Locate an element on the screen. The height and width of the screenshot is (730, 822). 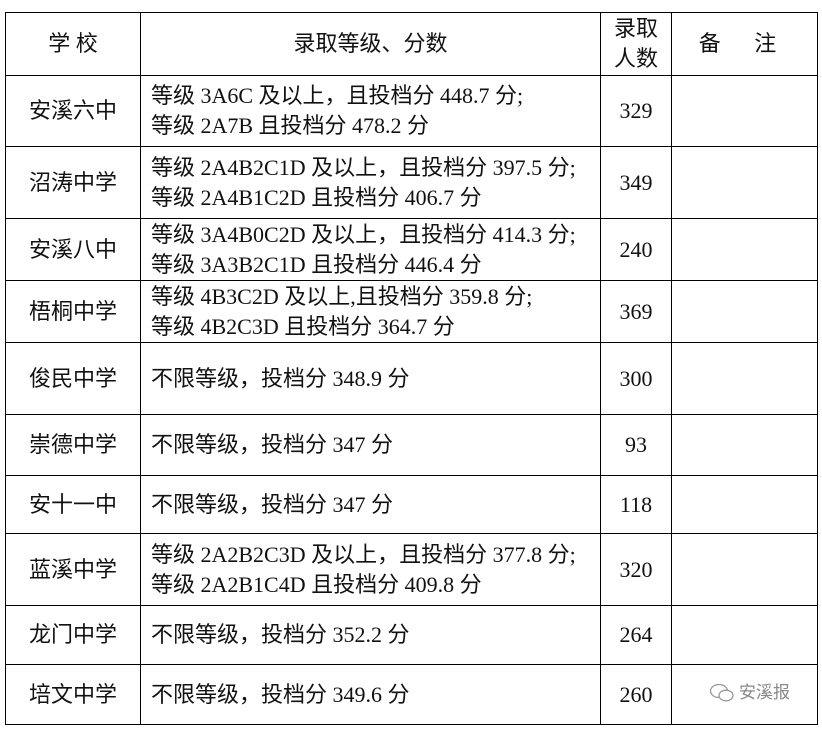
school-name: 俊民中学 is located at coordinates (73, 378).